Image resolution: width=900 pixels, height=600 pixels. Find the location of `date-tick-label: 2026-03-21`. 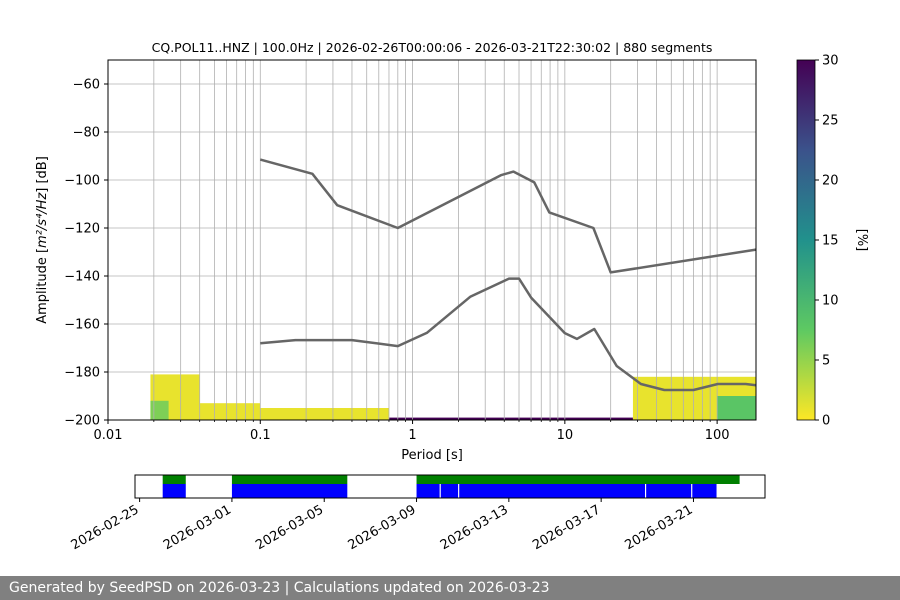

date-tick-label: 2026-03-21 is located at coordinates (659, 527).